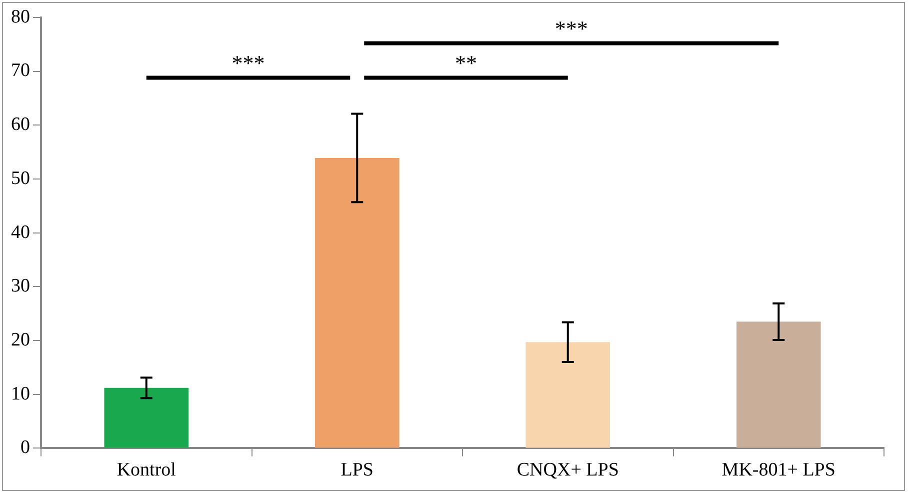 The image size is (909, 495). What do you see at coordinates (25, 447) in the screenshot?
I see `y-tick-label: 0` at bounding box center [25, 447].